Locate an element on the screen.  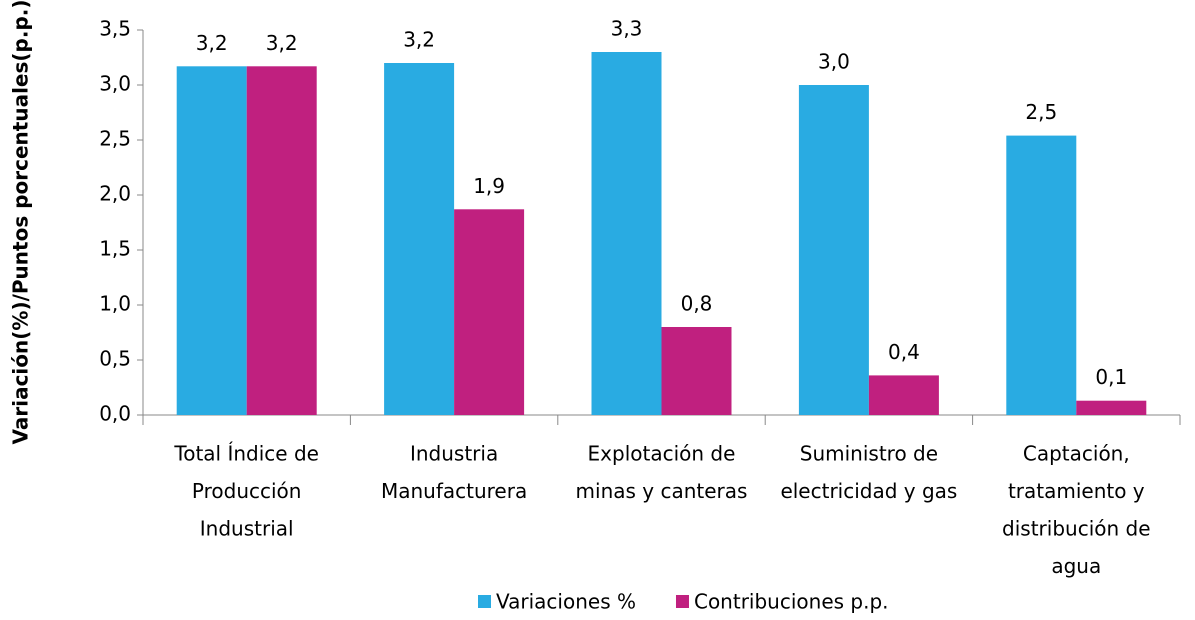
value-label: 2,5 is located at coordinates (1041, 112).